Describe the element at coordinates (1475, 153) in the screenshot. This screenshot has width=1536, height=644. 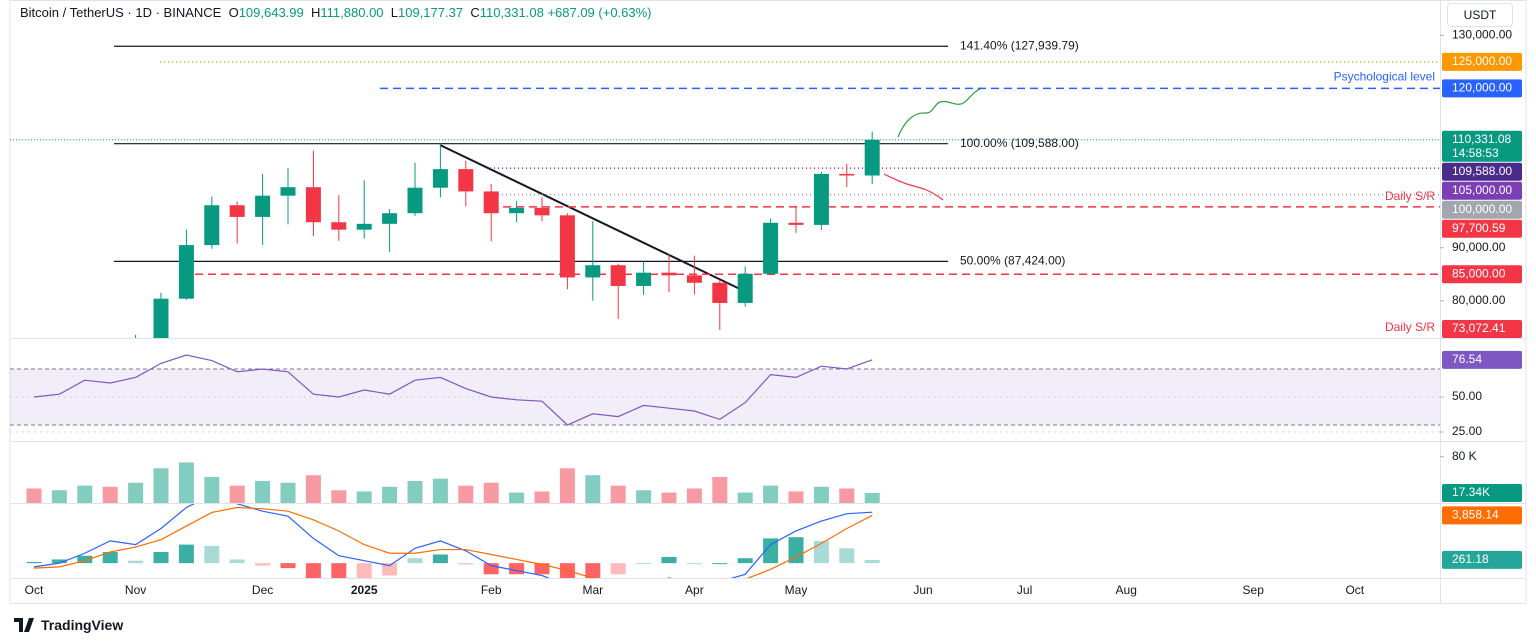
I see `countdown: 14:58:53` at that location.